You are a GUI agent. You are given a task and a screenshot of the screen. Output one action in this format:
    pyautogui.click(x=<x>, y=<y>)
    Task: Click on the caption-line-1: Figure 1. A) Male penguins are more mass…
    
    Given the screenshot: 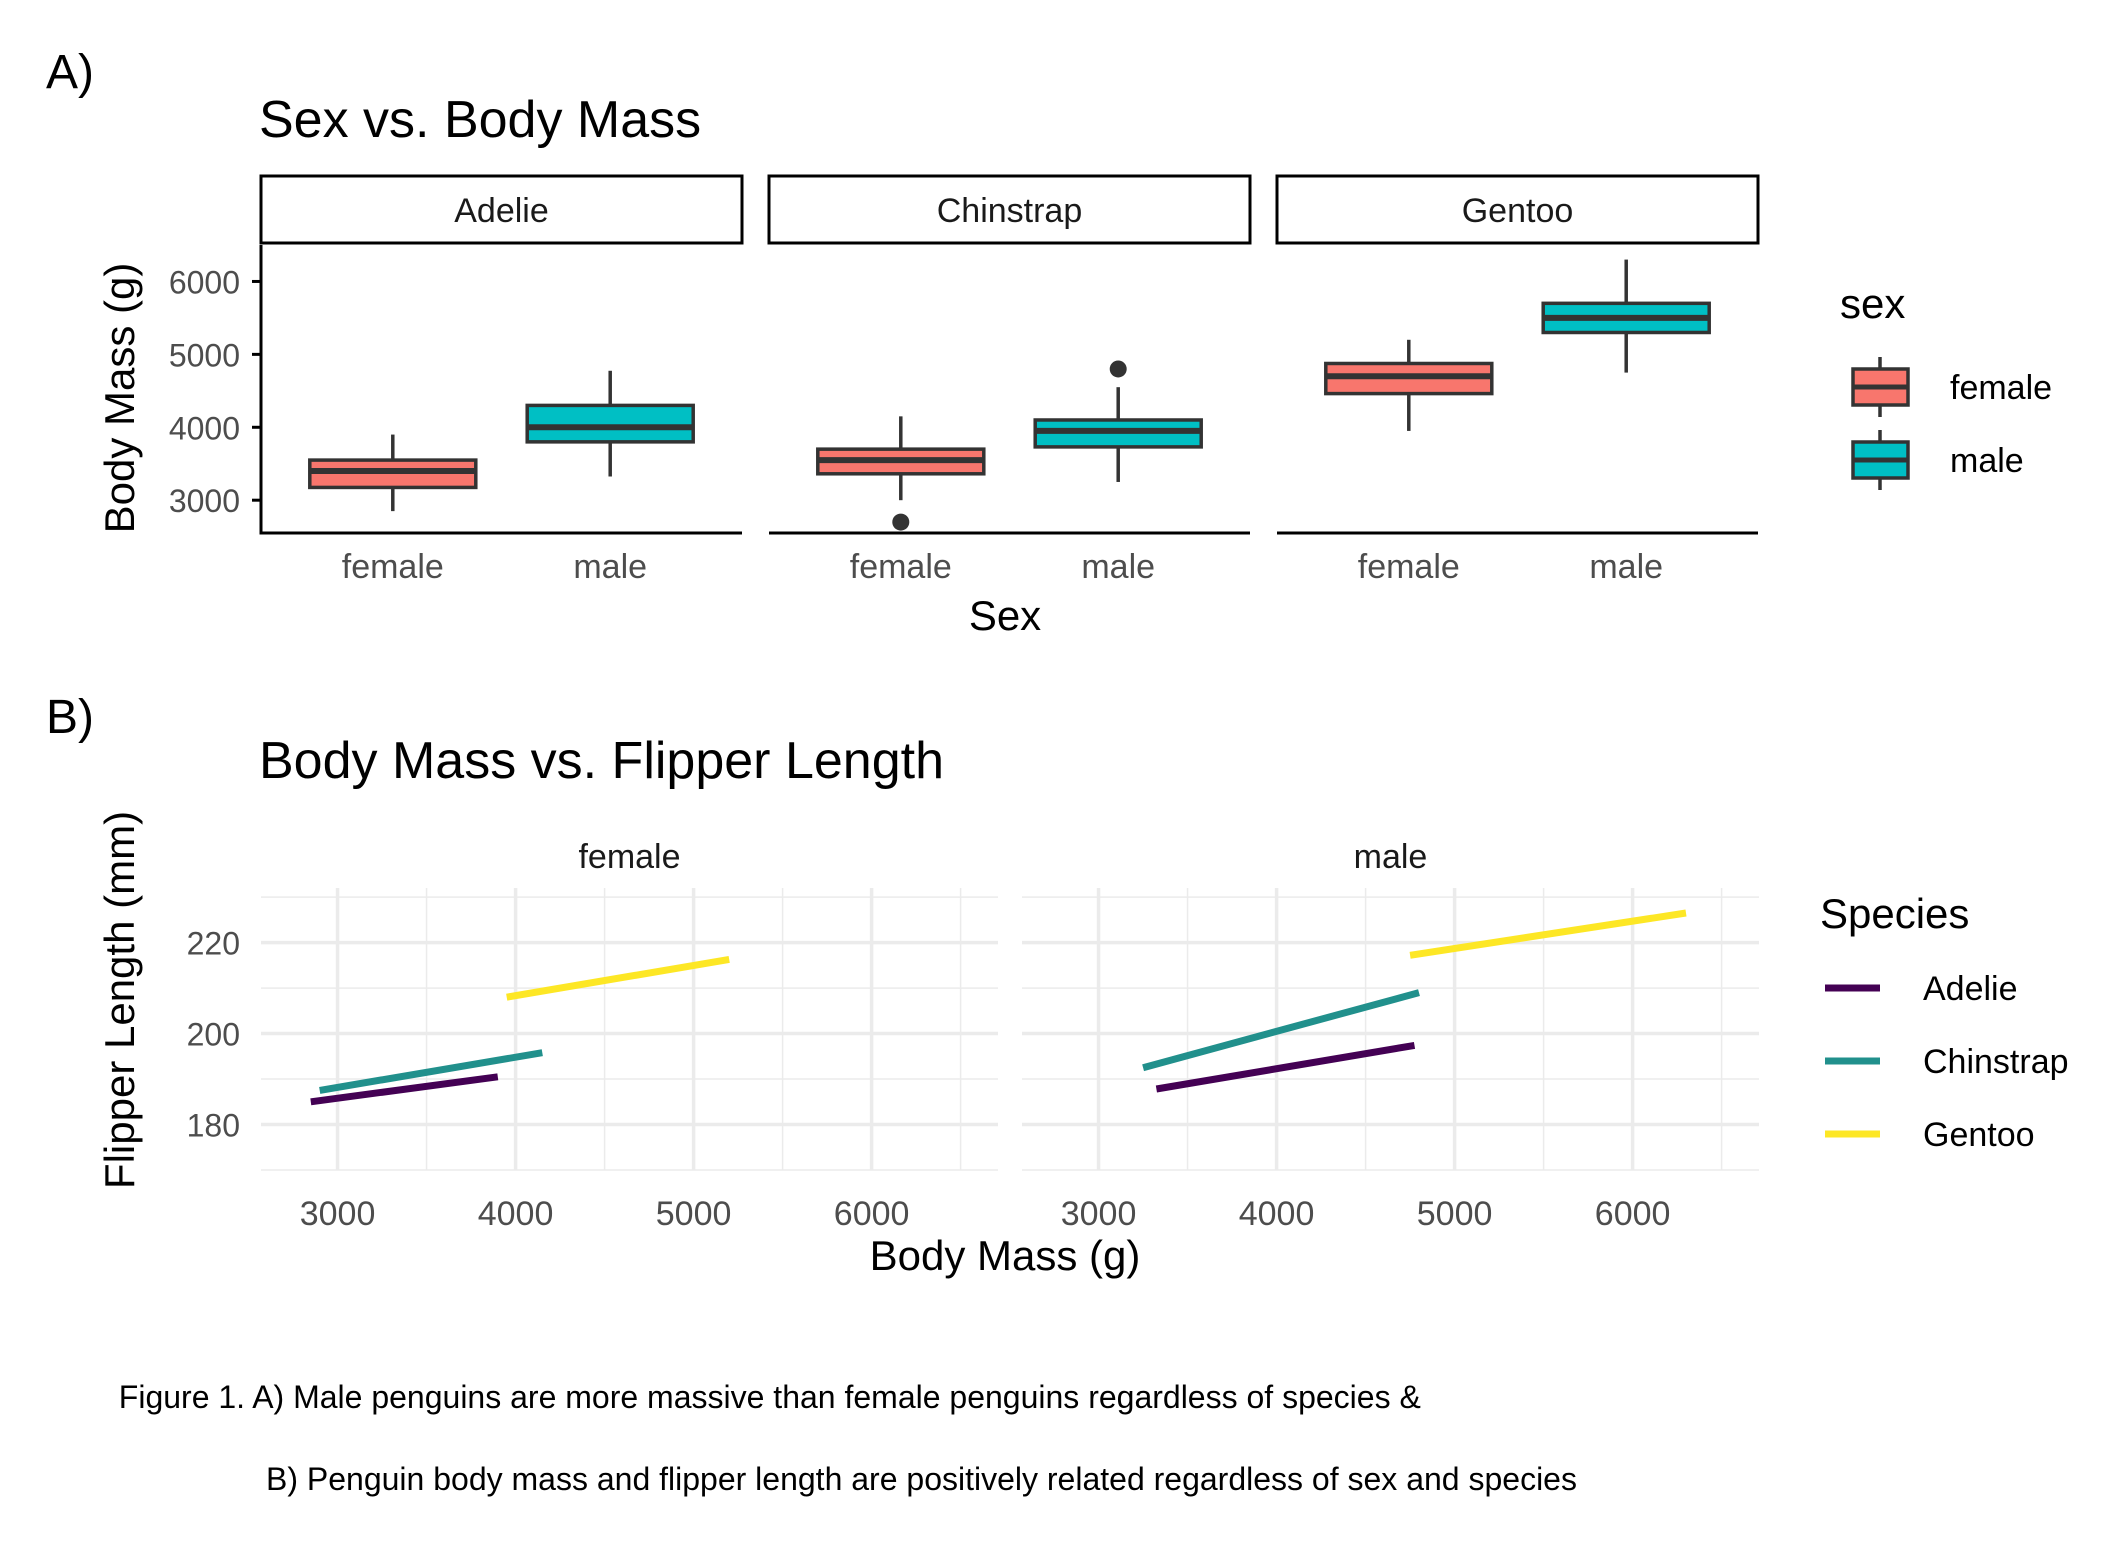 What is the action you would take?
    pyautogui.click(x=769, y=1397)
    